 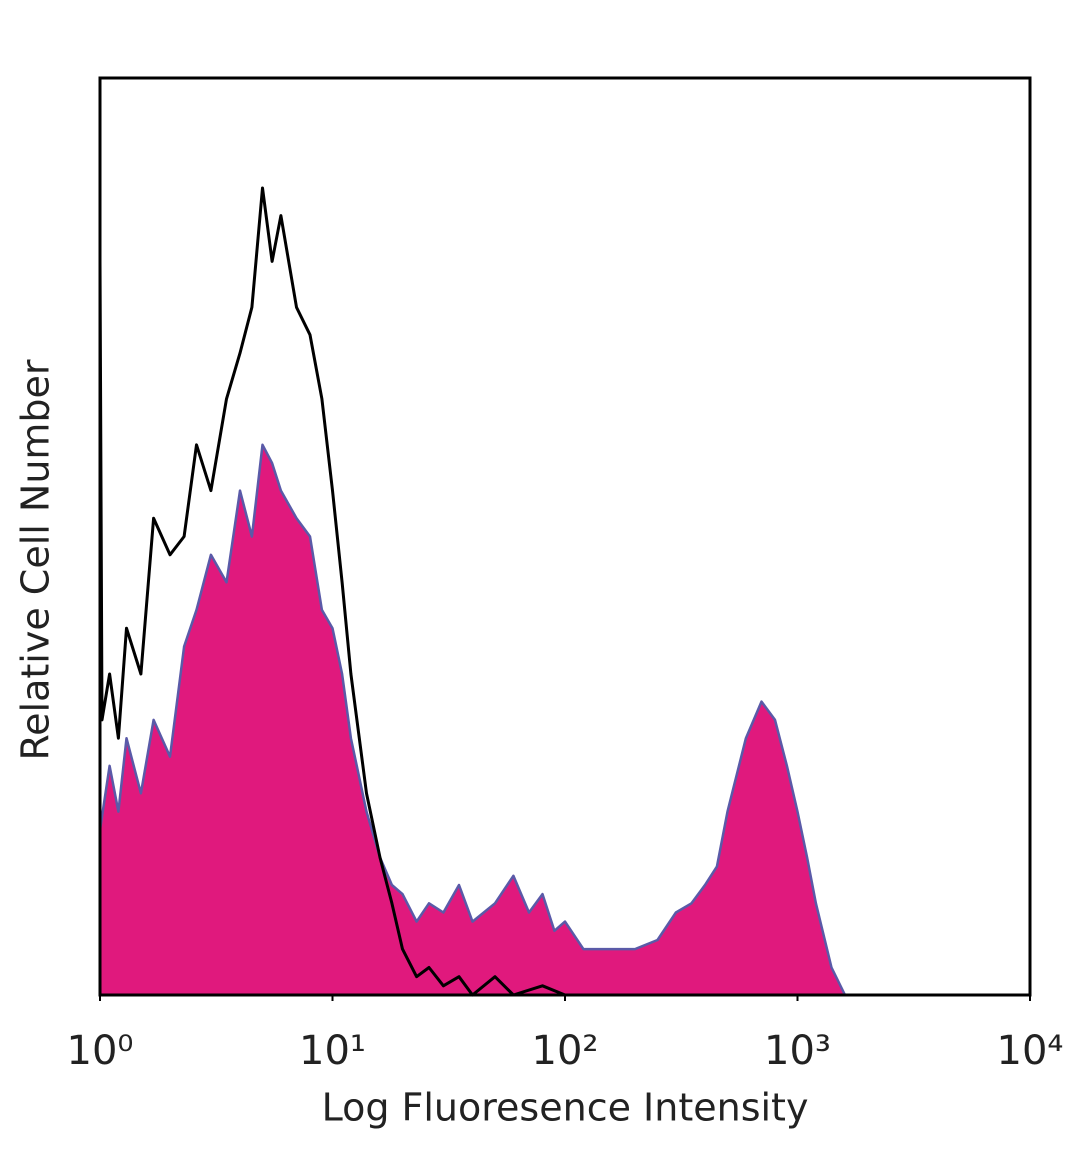 I want to click on x-tick-label: 10², so click(x=565, y=1051).